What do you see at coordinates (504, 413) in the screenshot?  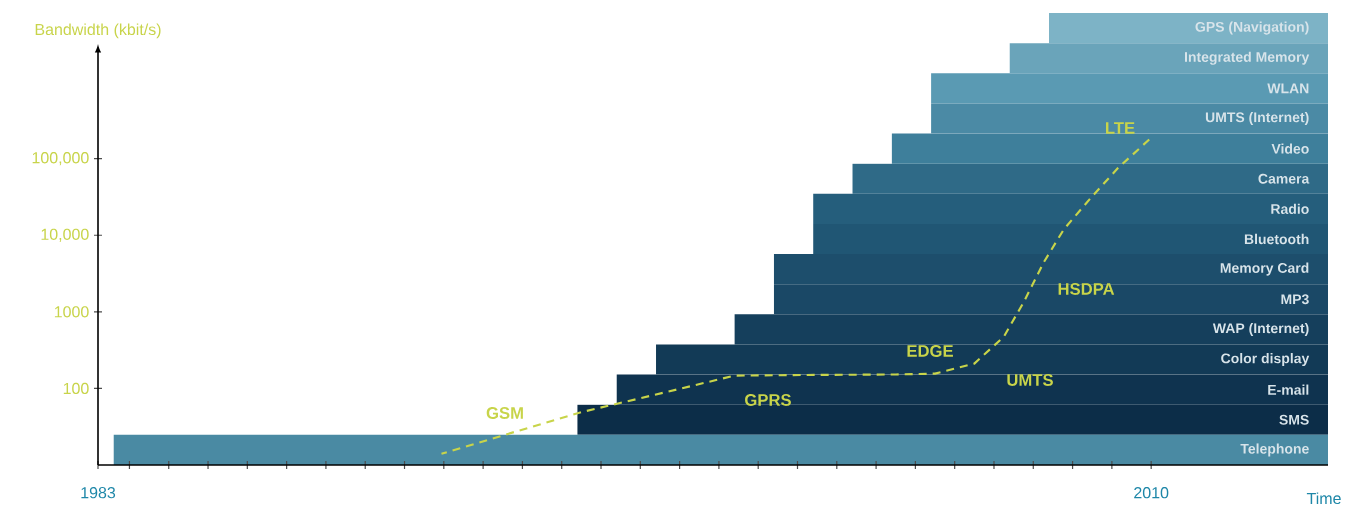 I see `annotation: GSM` at bounding box center [504, 413].